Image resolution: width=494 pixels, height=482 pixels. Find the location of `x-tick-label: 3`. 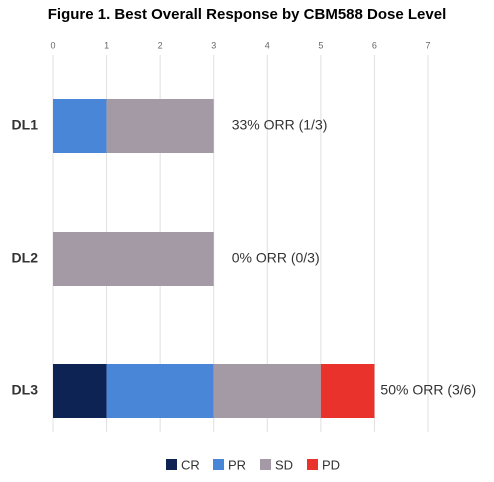

x-tick-label: 3 is located at coordinates (213, 45).